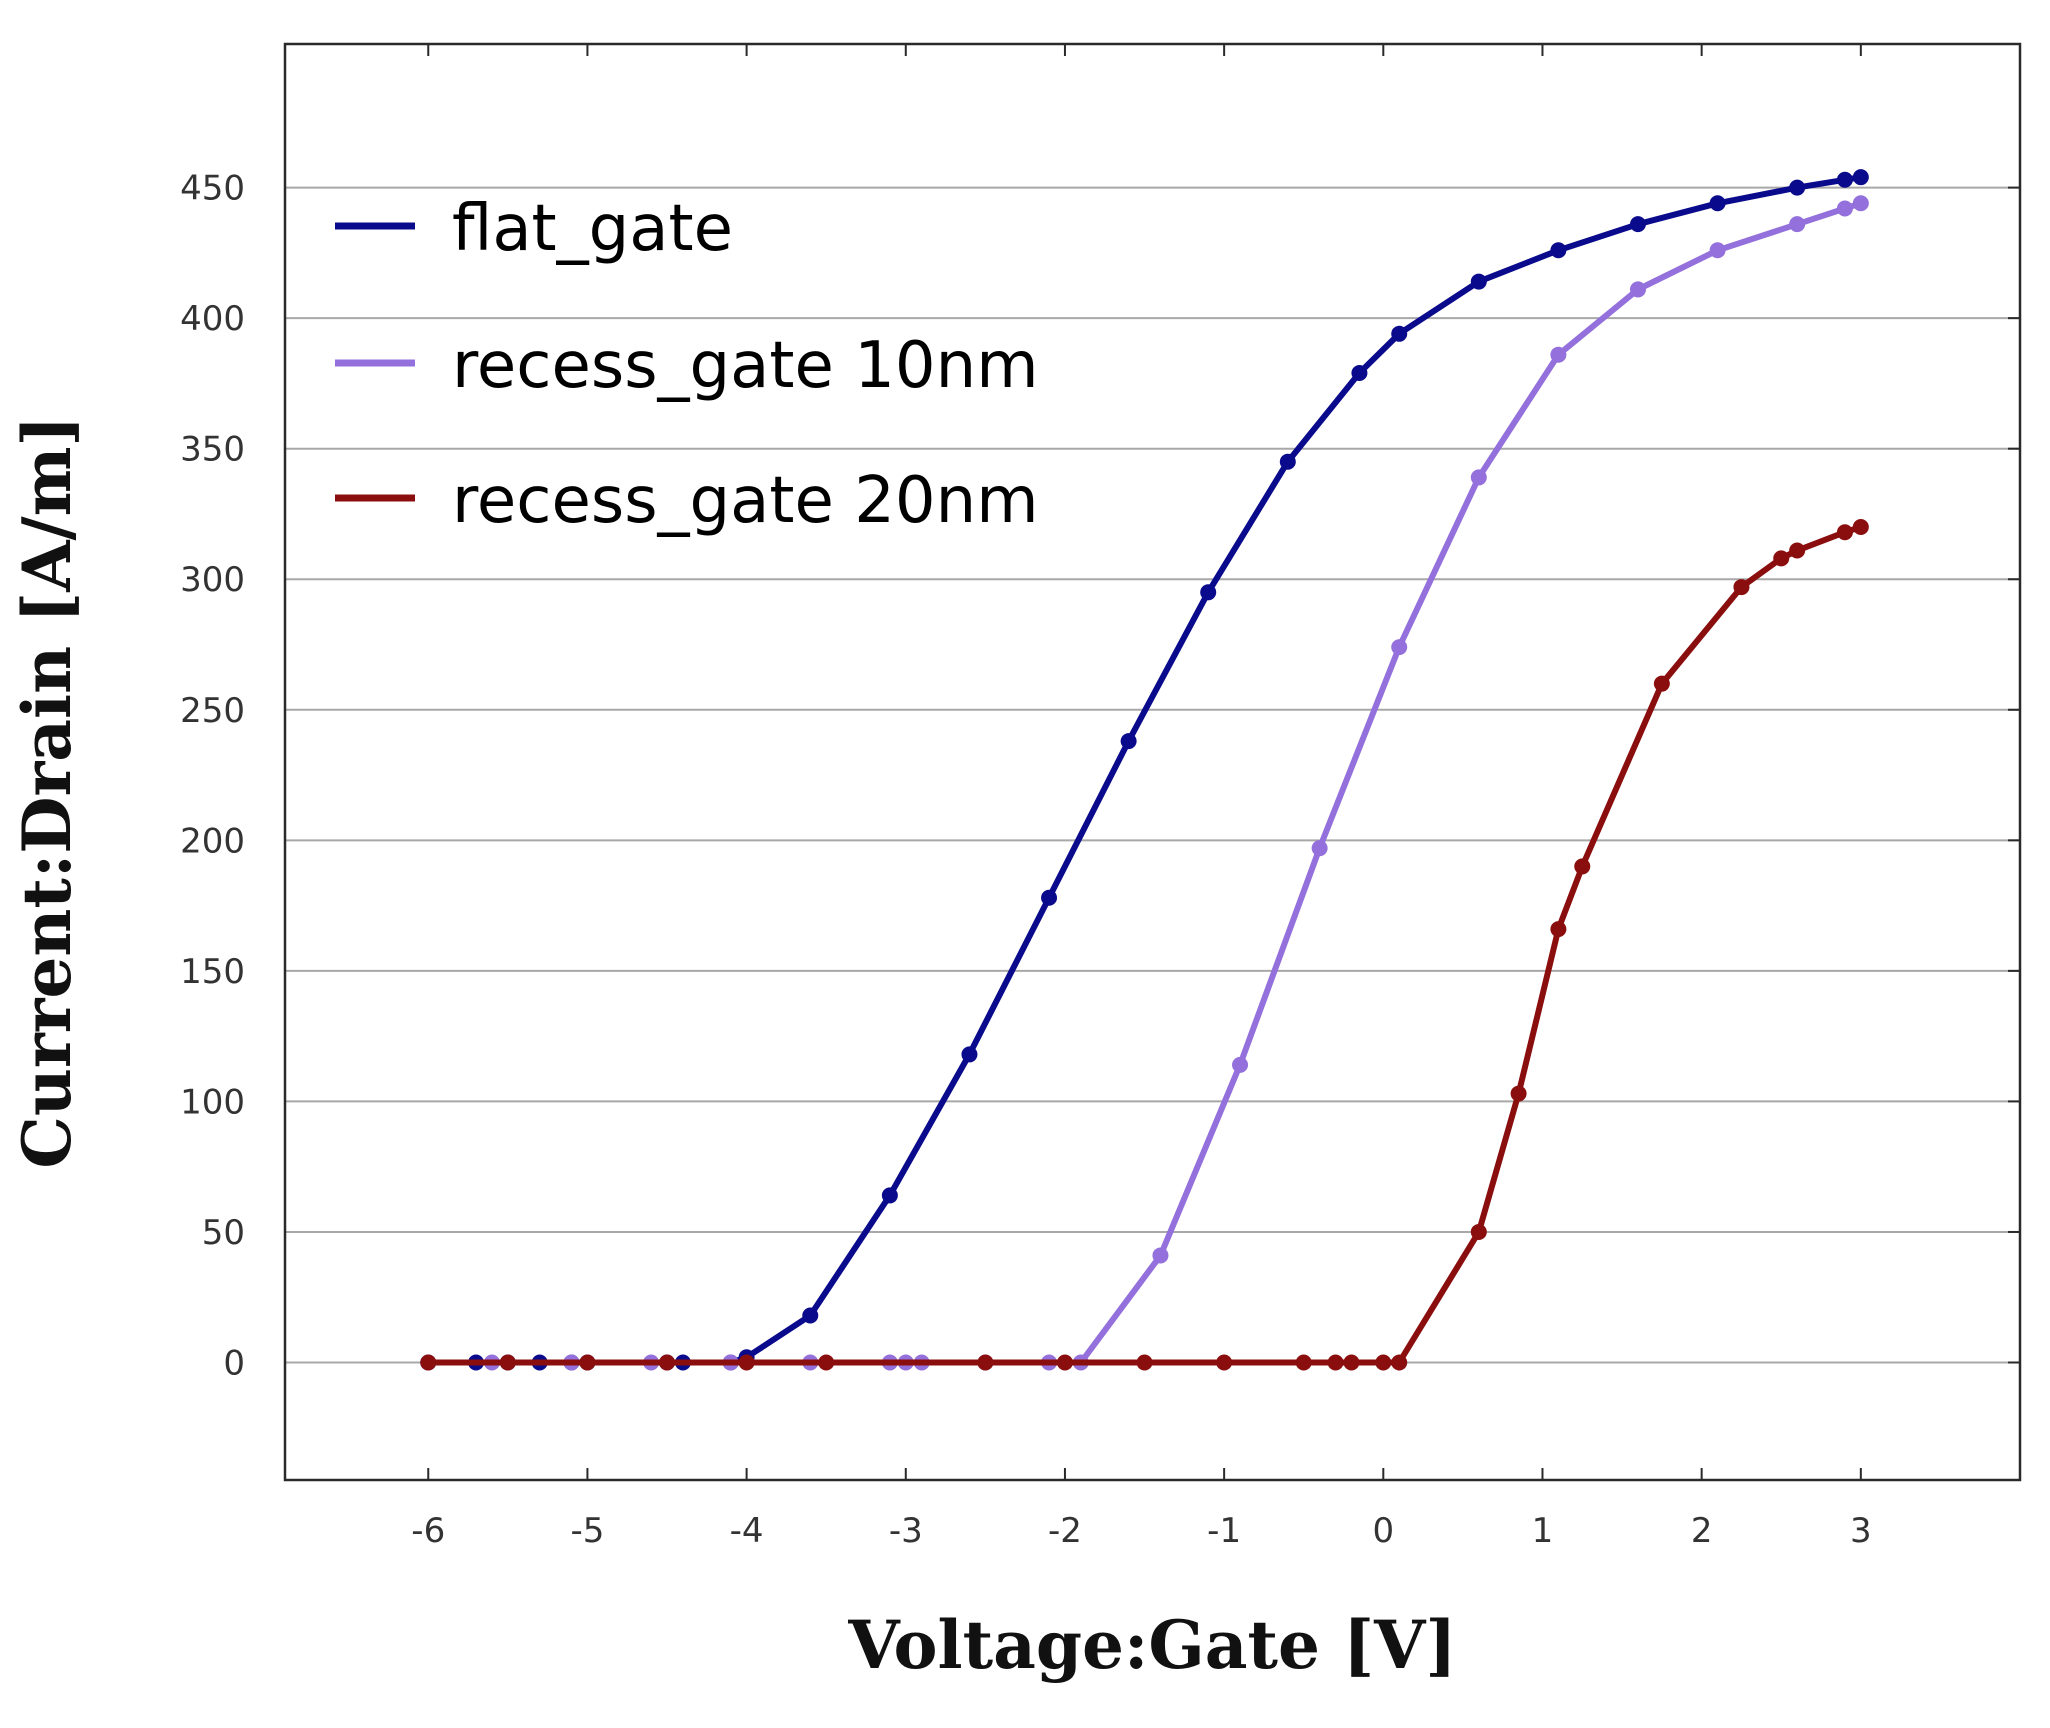  I want to click on y-tick-label: 0, so click(234, 1364).